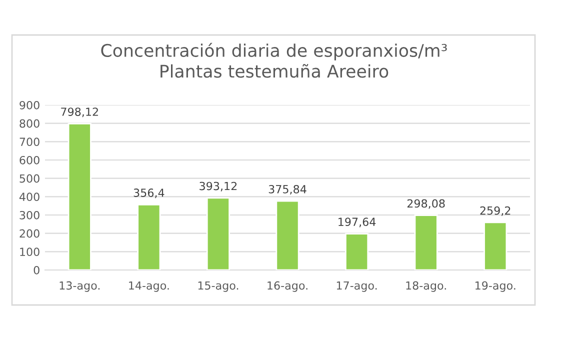 This screenshot has width=567, height=340. What do you see at coordinates (29, 197) in the screenshot?
I see `y-tick-label: 400` at bounding box center [29, 197].